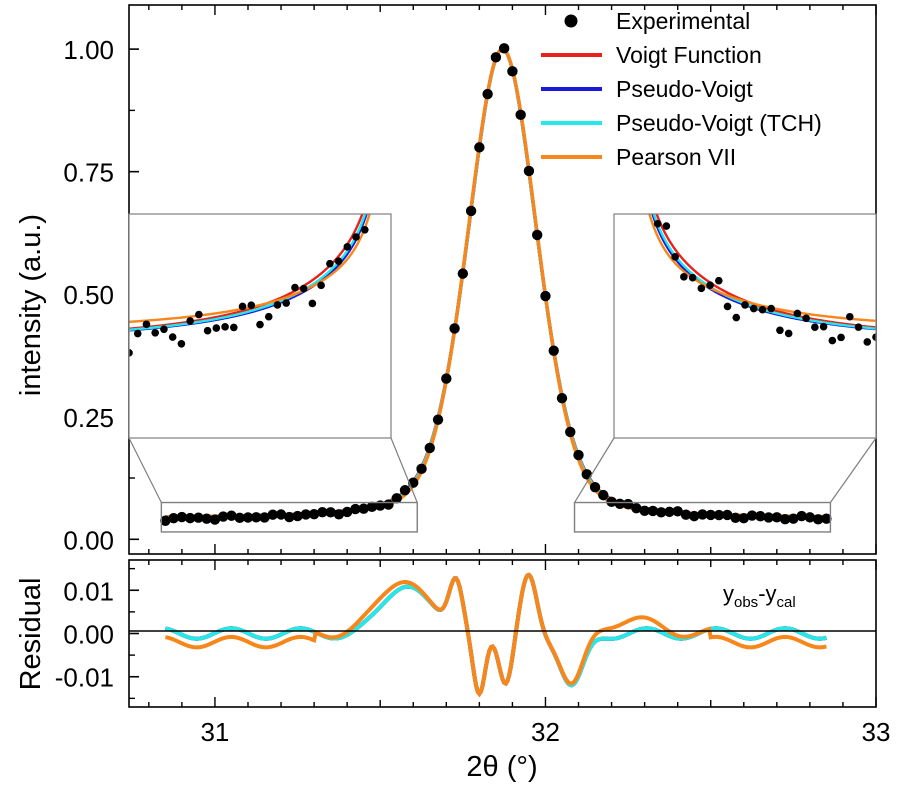 The width and height of the screenshot is (897, 791). I want to click on residual-y-tick-label: -0.01, so click(84, 678).